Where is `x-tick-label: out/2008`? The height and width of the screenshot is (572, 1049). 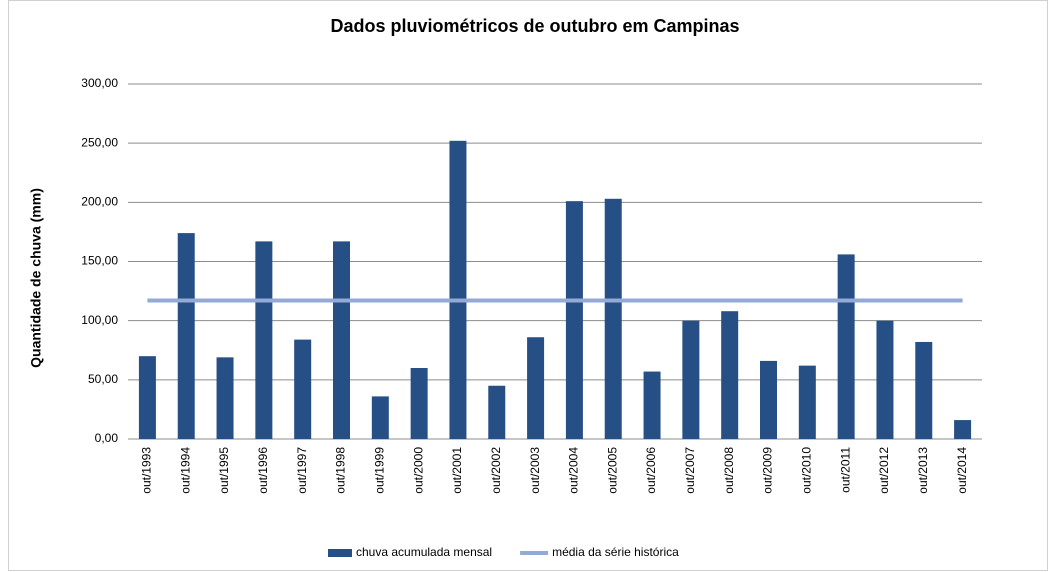
x-tick-label: out/2008 is located at coordinates (729, 470).